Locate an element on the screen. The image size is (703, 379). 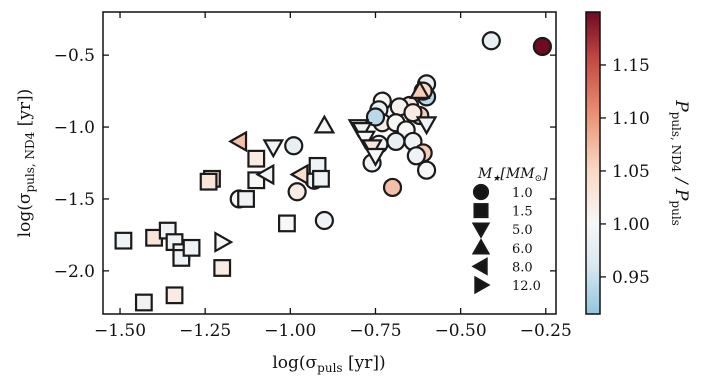
colorbar-label: Ppuls, ND4 / Ppuls is located at coordinates (680, 162).